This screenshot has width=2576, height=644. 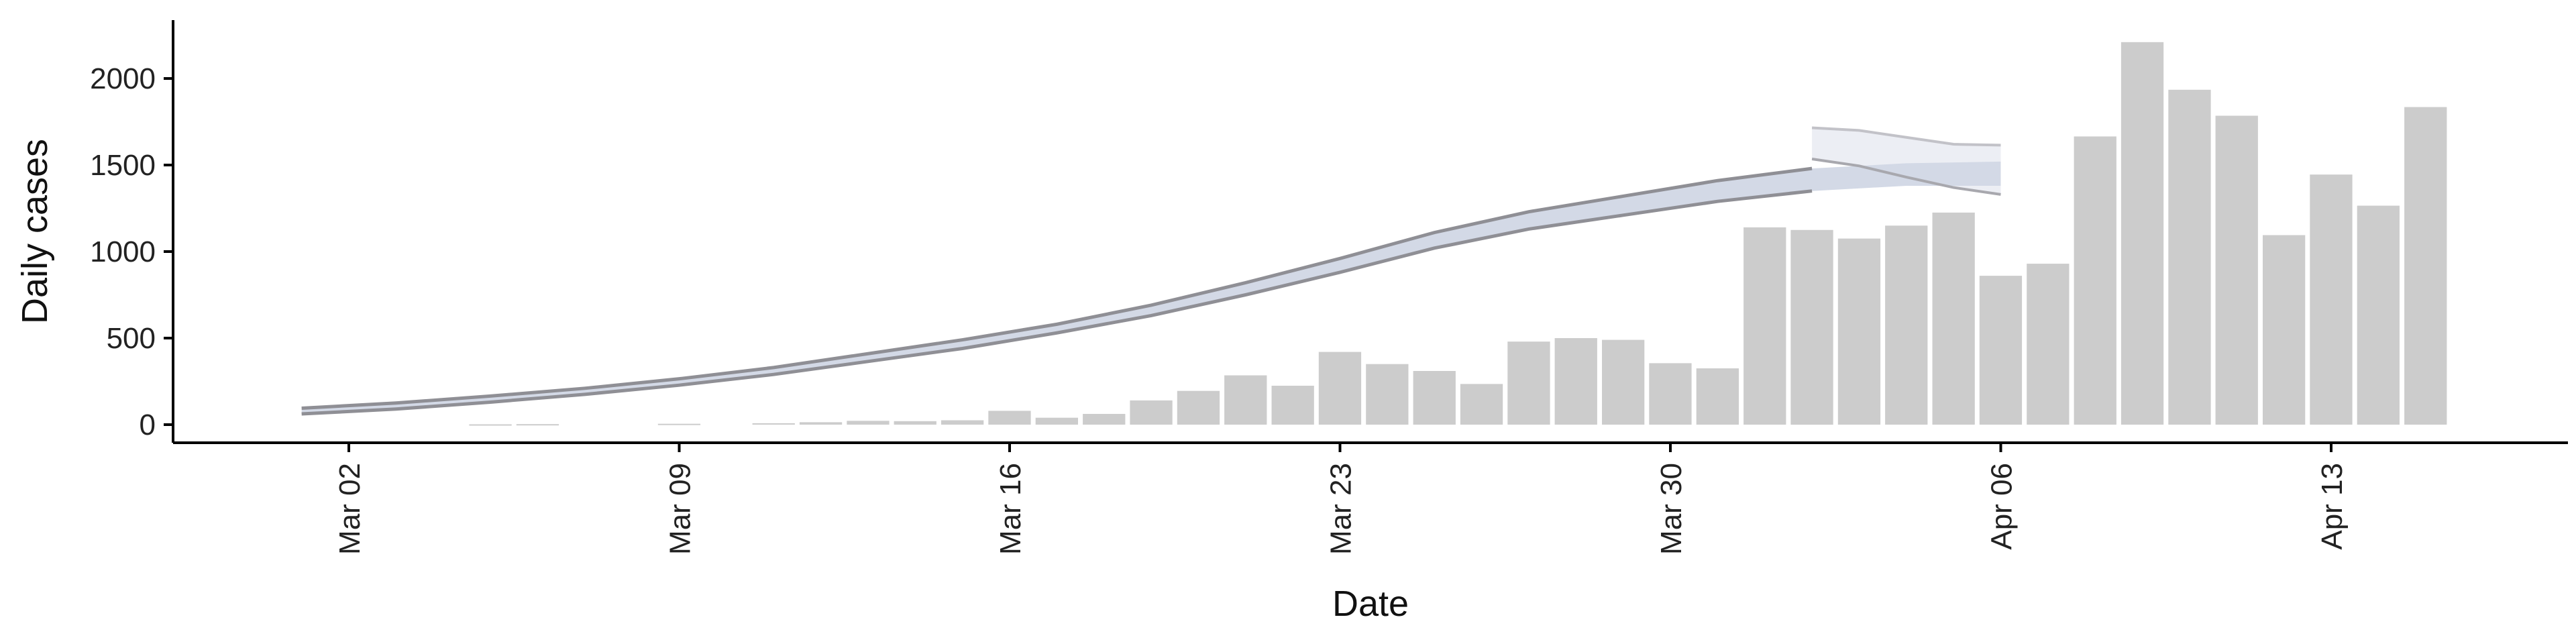 I want to click on x-axis-title: Date, so click(x=1370, y=604).